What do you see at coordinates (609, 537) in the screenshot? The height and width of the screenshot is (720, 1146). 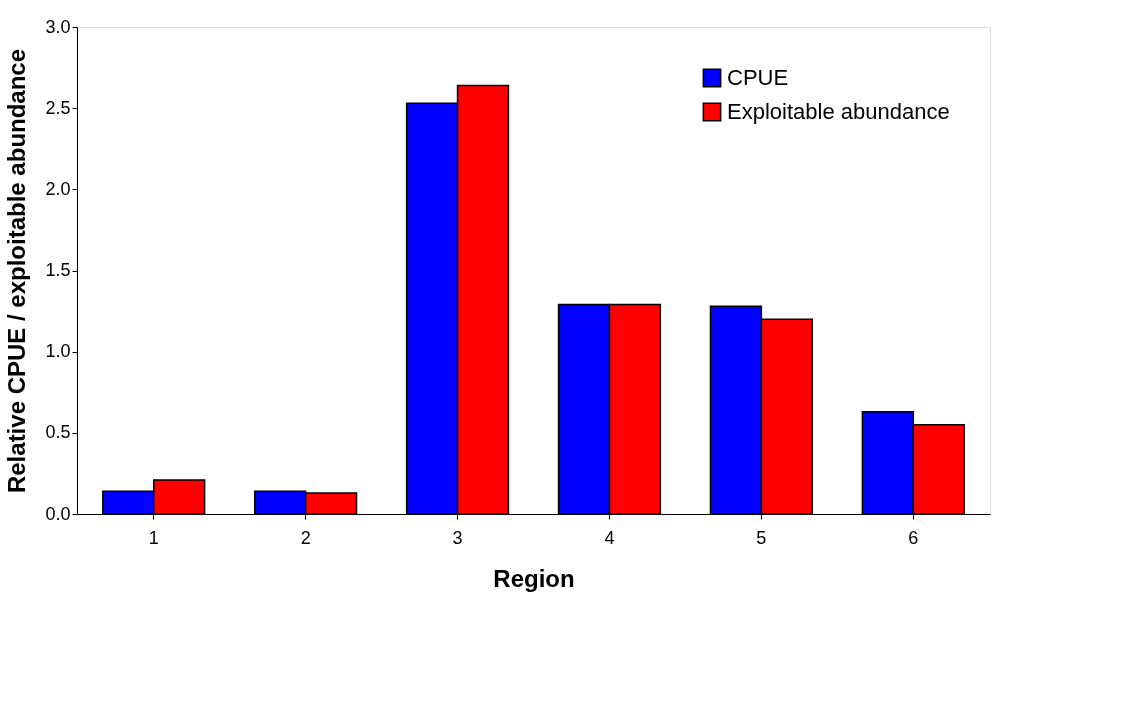 I see `x-tick-label: 4` at bounding box center [609, 537].